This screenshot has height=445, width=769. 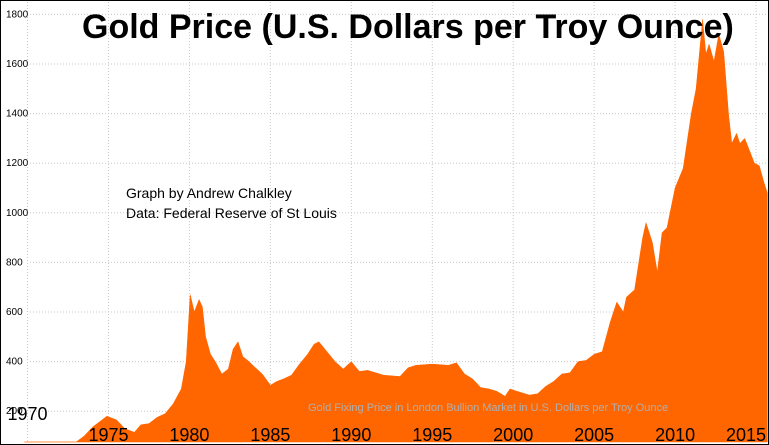 I want to click on y-axis-ticks: 200 400 600 800 1000 1200 1400 1600 1800, so click(x=17, y=213).